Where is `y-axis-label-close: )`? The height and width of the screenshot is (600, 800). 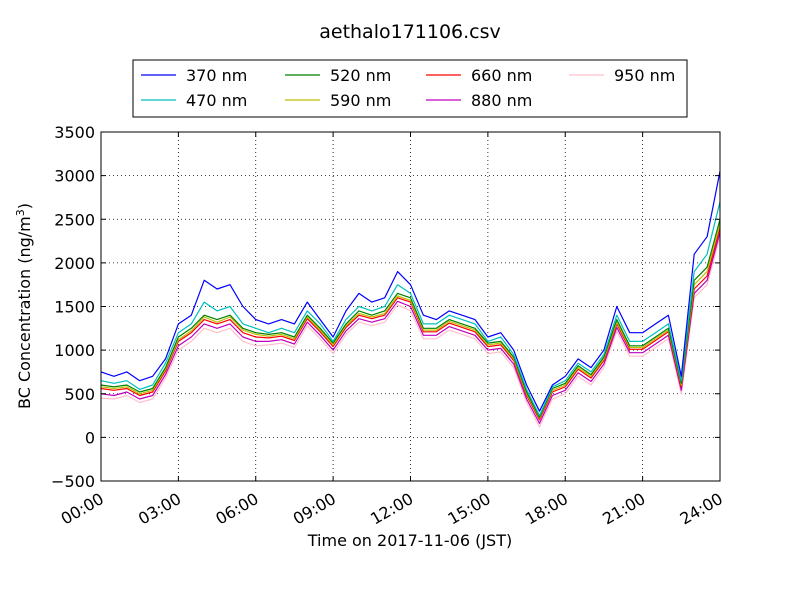
y-axis-label-close: ) is located at coordinates (24, 206).